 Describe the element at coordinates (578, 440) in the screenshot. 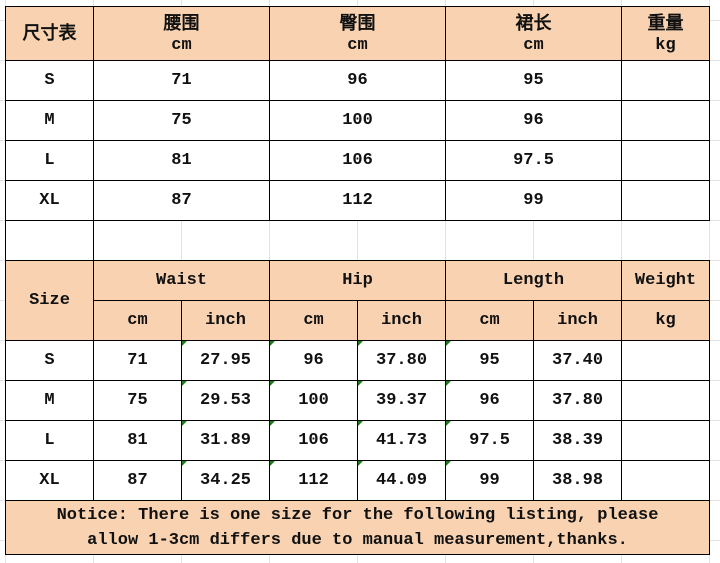

I see `value-cell: 38.39` at that location.